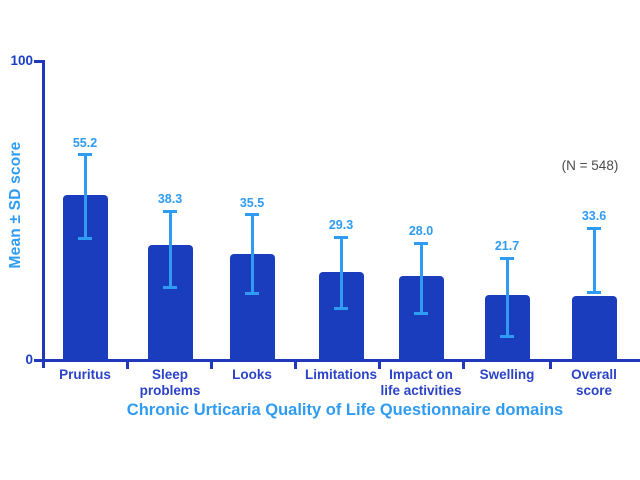 The image size is (640, 480). What do you see at coordinates (590, 165) in the screenshot?
I see `sample-size-annotation: (N = 548)` at bounding box center [590, 165].